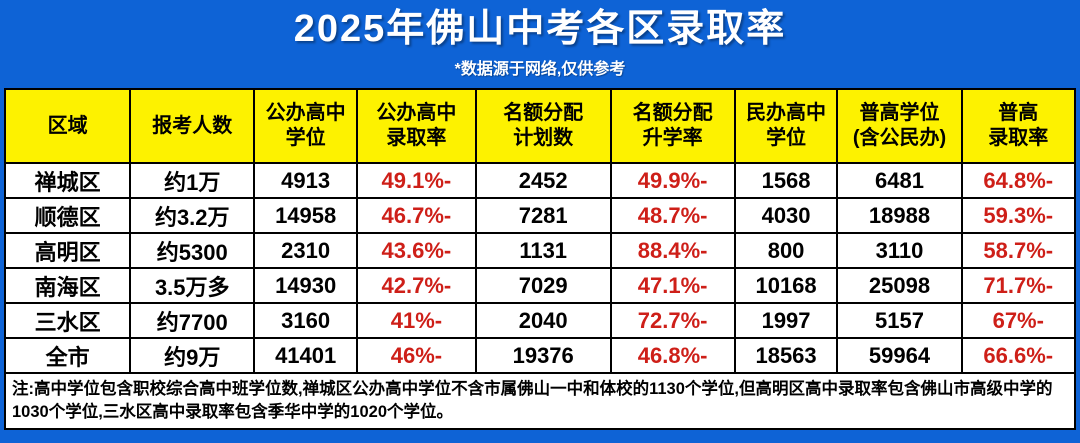  I want to click on value-cell: 1997, so click(786, 320).